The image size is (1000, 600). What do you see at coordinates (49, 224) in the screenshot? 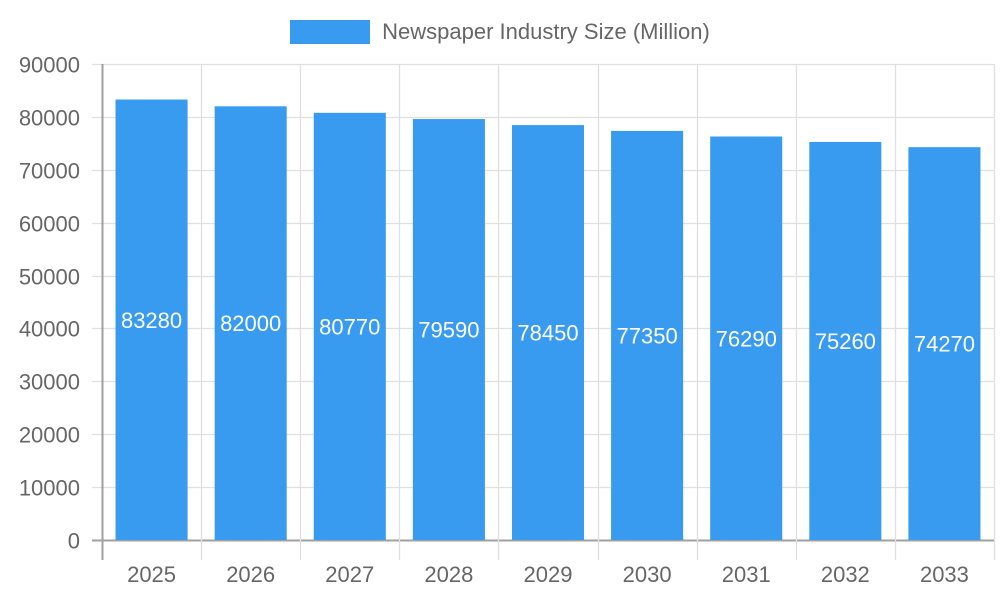
I see `y-tick-label: 60000` at bounding box center [49, 224].